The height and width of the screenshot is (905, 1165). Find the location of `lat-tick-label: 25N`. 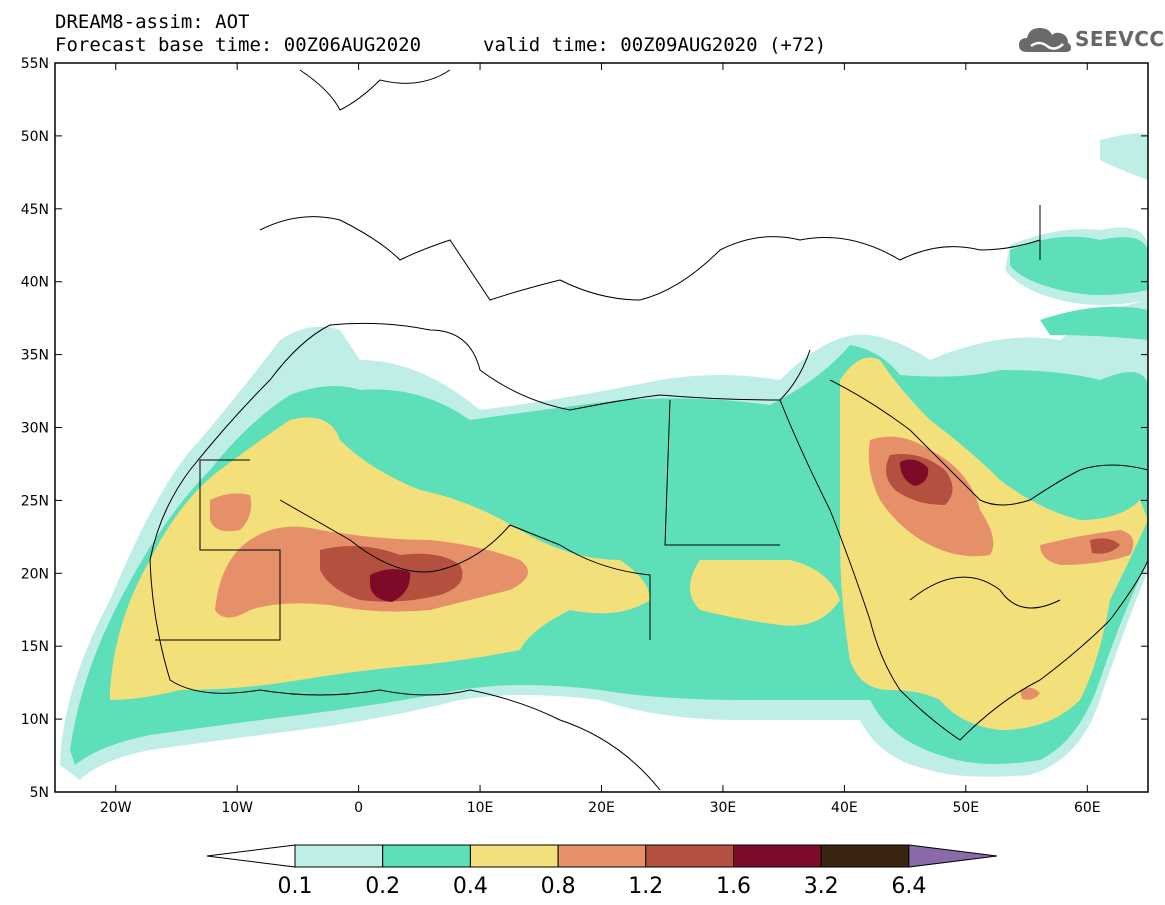

lat-tick-label: 25N is located at coordinates (35, 501).